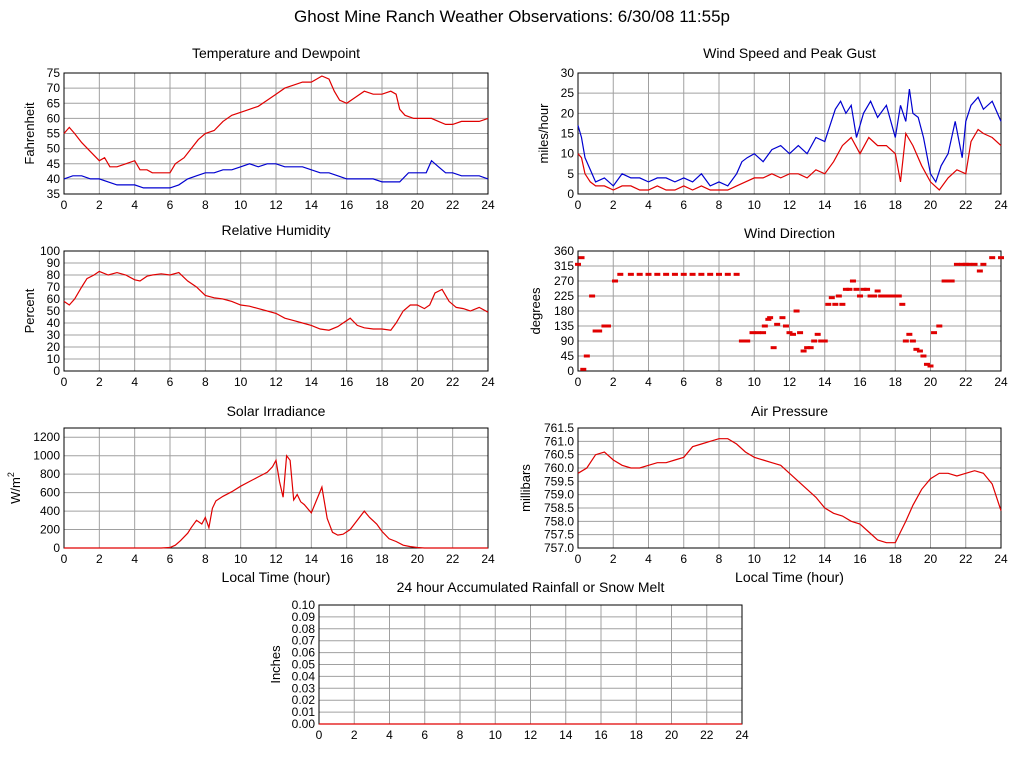 This screenshot has height=768, width=1024. Describe the element at coordinates (568, 73) in the screenshot. I see `y-tick-label: 30` at that location.